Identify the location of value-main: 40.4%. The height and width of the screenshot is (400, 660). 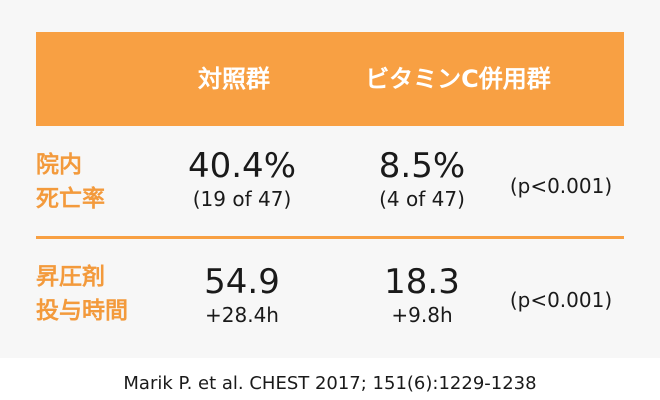
(241, 166).